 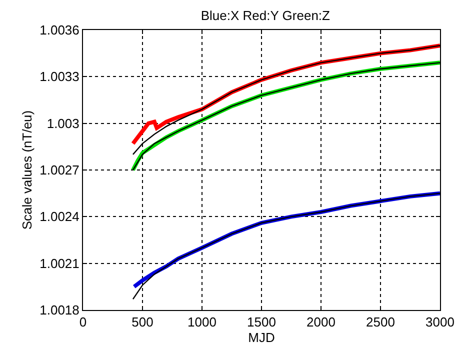 I want to click on x-tick-label: 500, so click(x=143, y=322).